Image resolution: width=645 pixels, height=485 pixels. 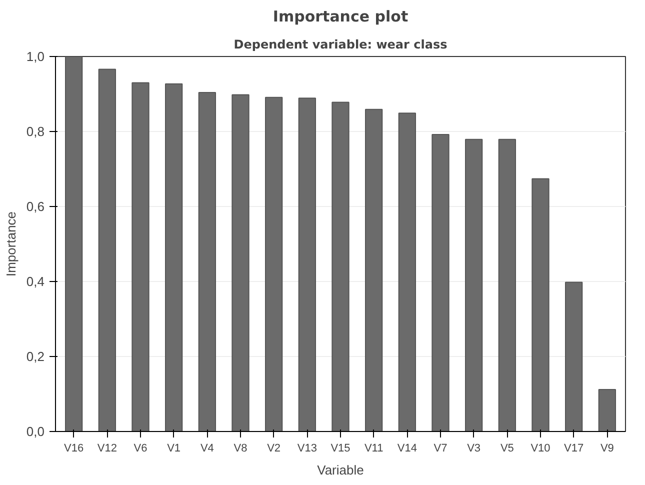 I want to click on y-axis-title: Importance, so click(x=10, y=244).